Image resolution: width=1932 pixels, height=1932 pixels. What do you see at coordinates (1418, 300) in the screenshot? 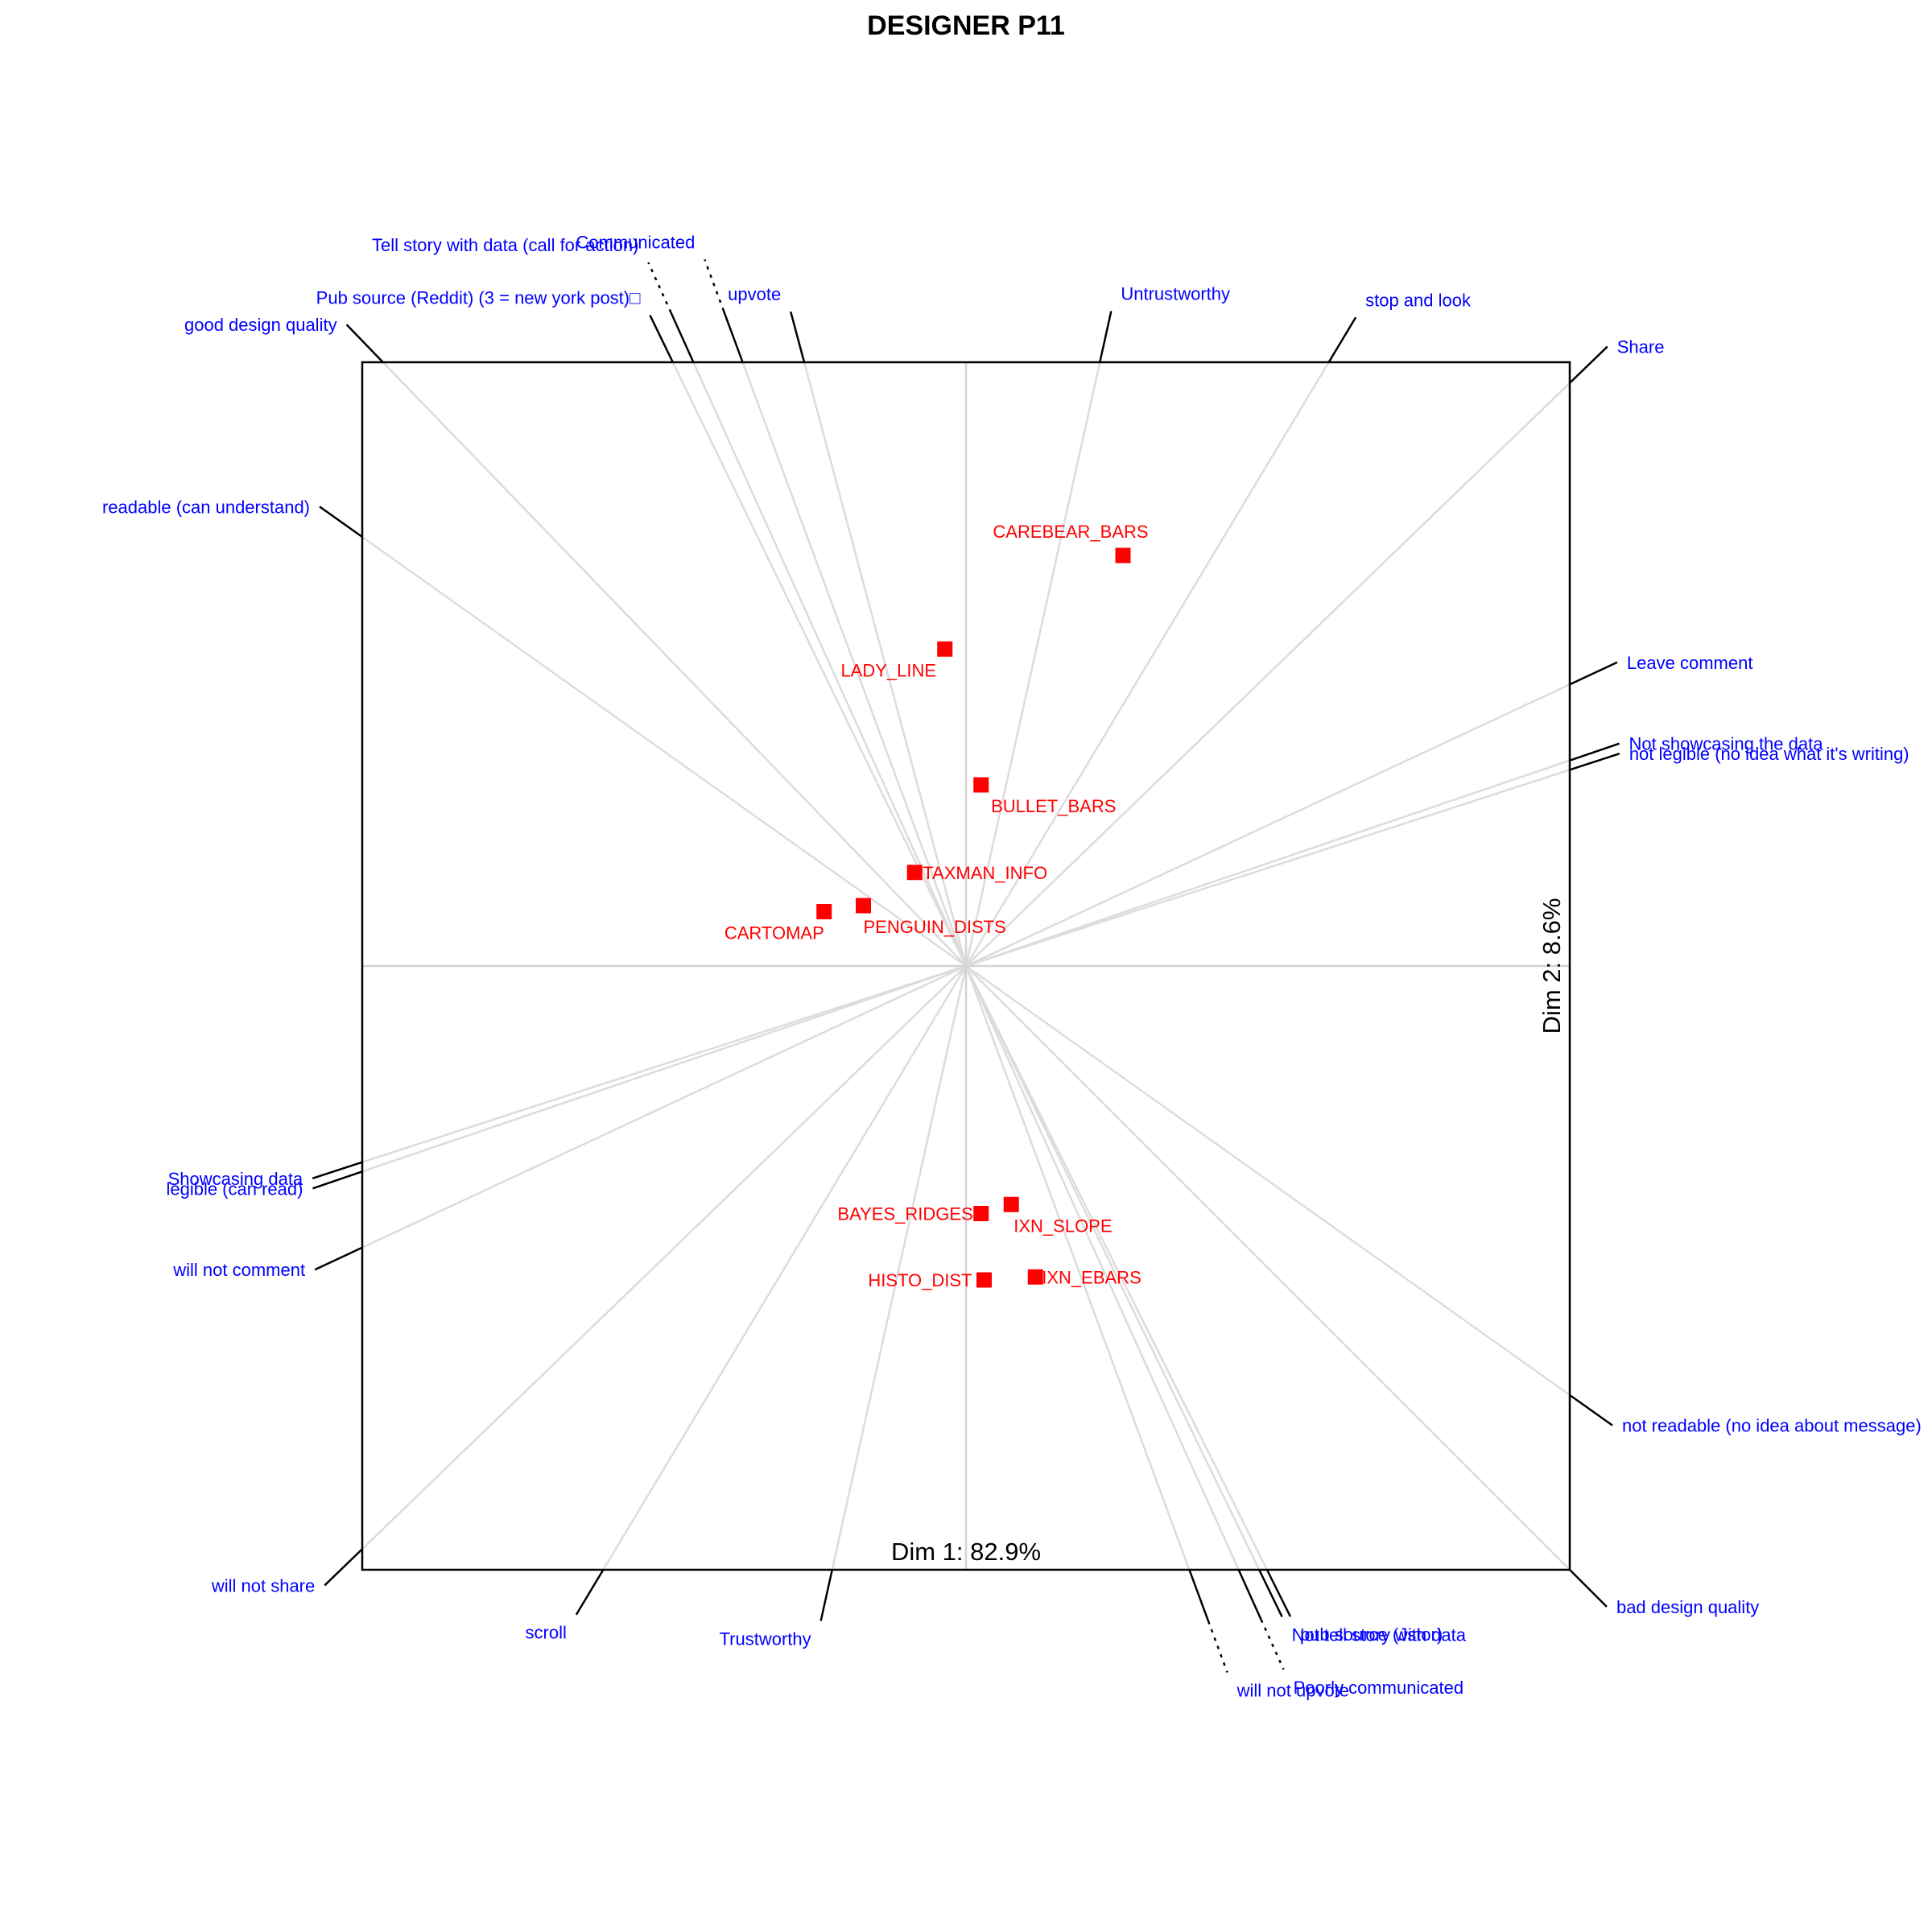
I see `pole-label-stop-and-look: stop and look` at bounding box center [1418, 300].